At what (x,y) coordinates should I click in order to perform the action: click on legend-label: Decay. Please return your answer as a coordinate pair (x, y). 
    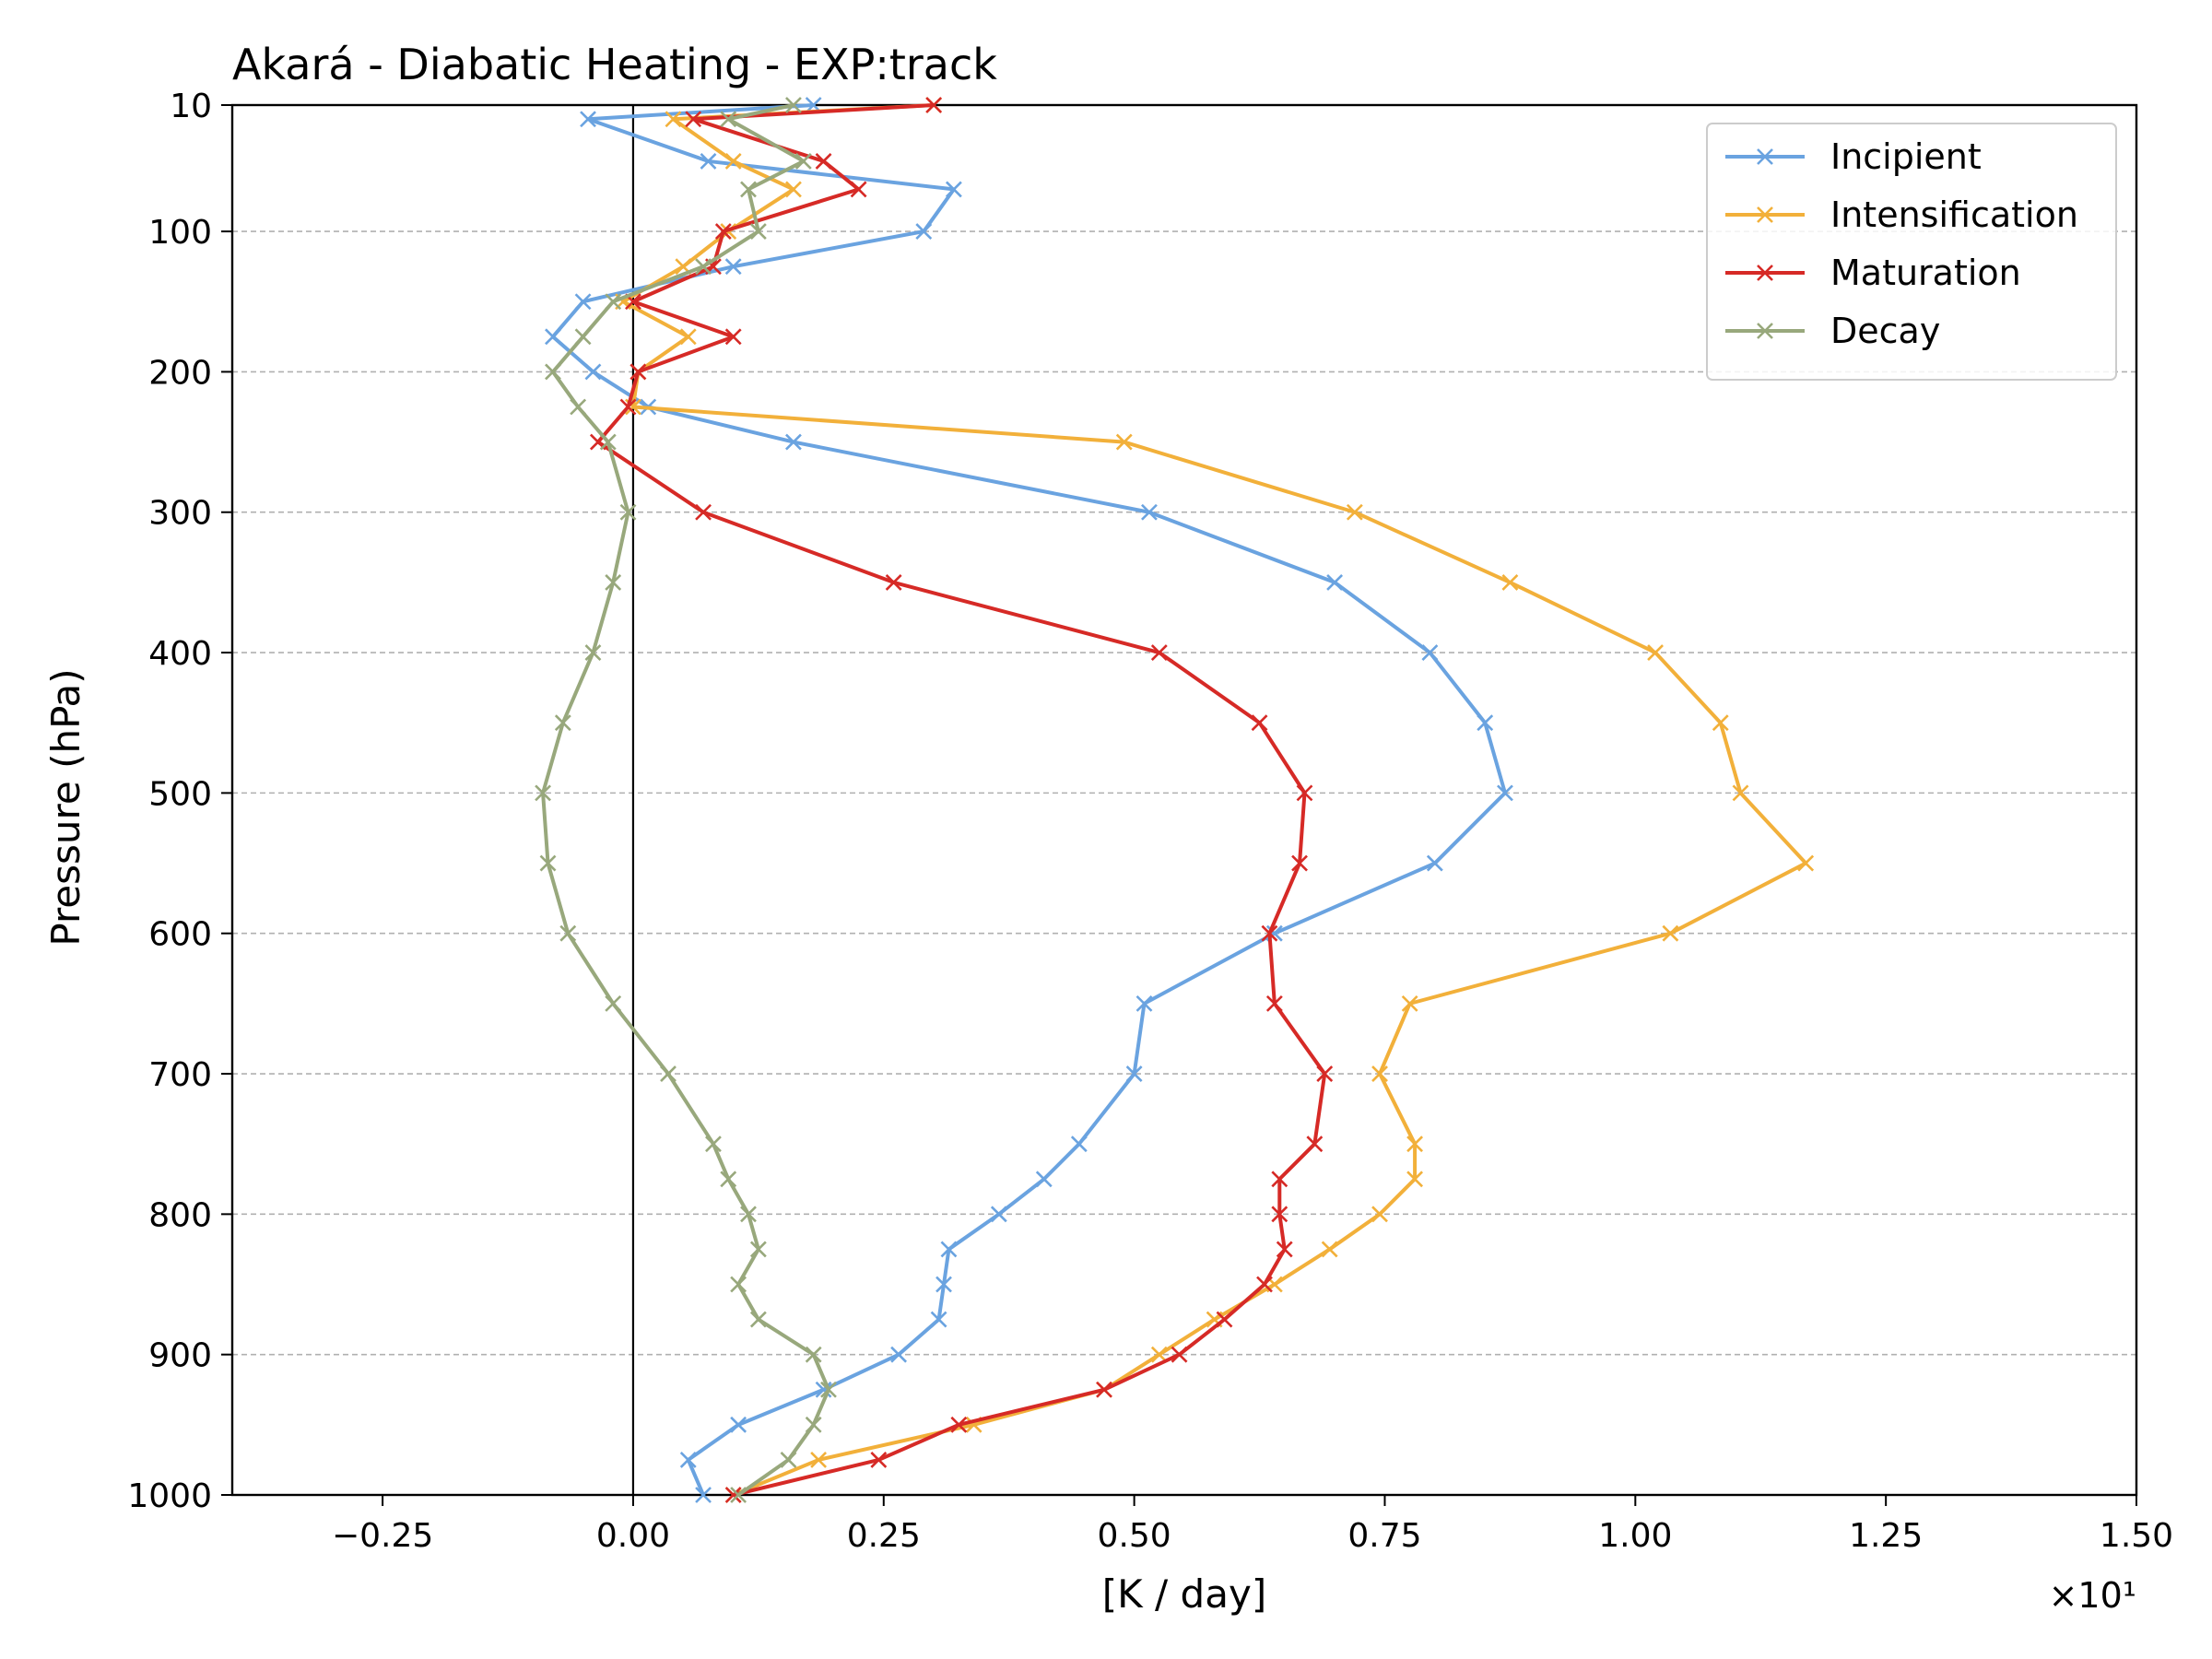
    Looking at the image, I should click on (1885, 331).